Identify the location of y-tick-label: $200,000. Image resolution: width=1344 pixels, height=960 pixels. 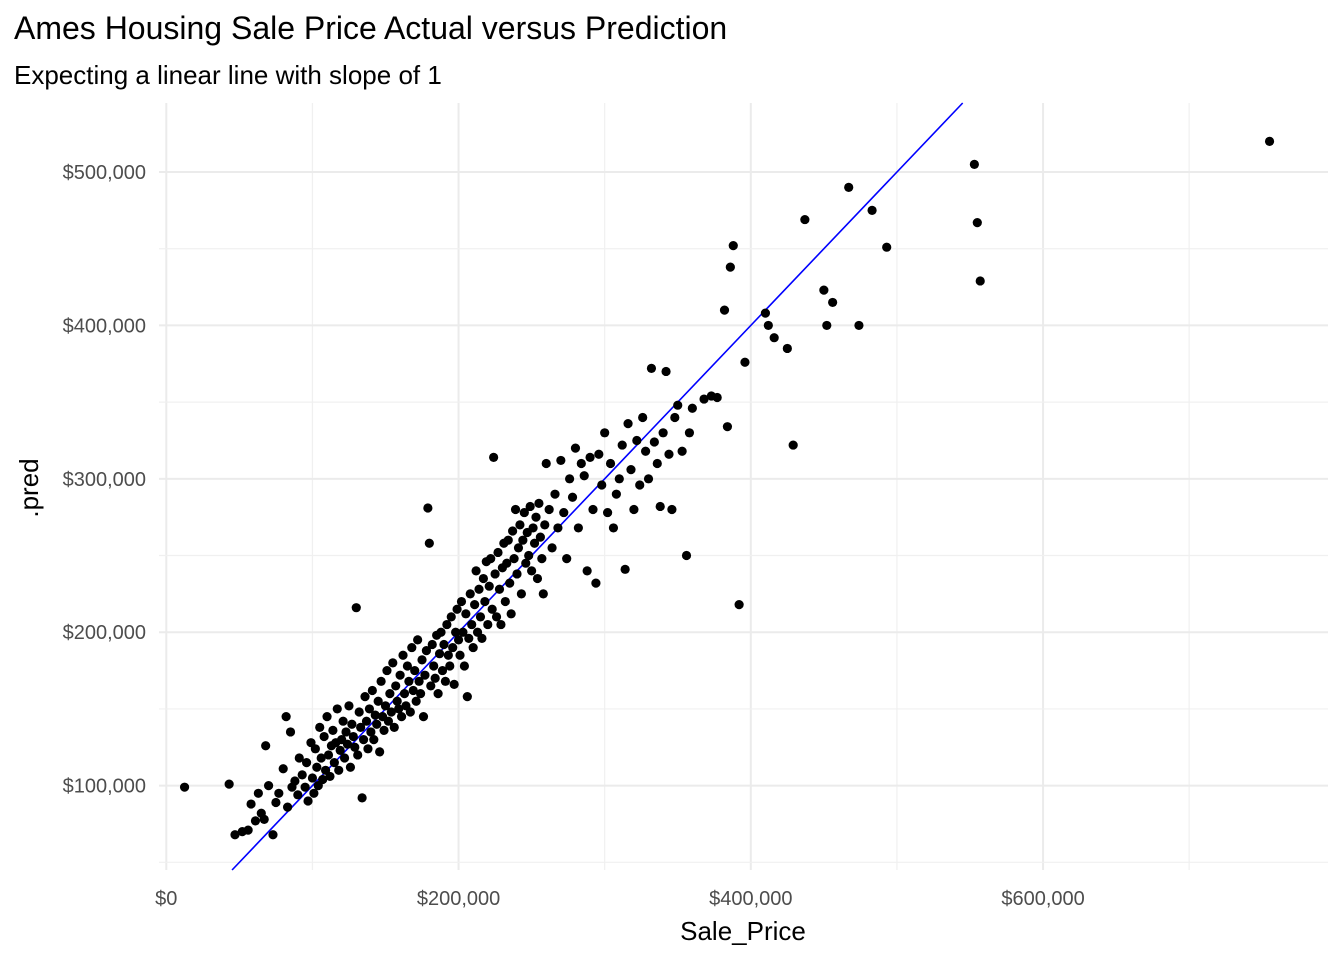
(104, 633).